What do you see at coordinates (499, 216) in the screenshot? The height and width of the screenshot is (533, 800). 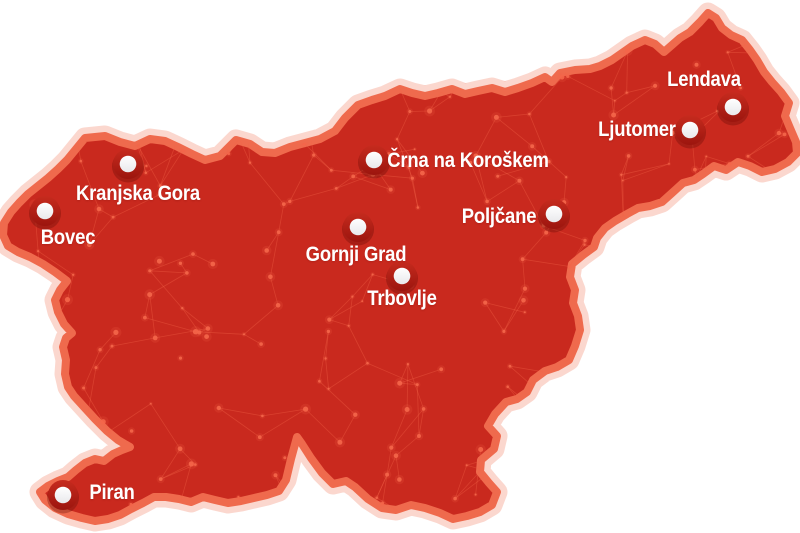 I see `city-label-poljcane: Poljčane` at bounding box center [499, 216].